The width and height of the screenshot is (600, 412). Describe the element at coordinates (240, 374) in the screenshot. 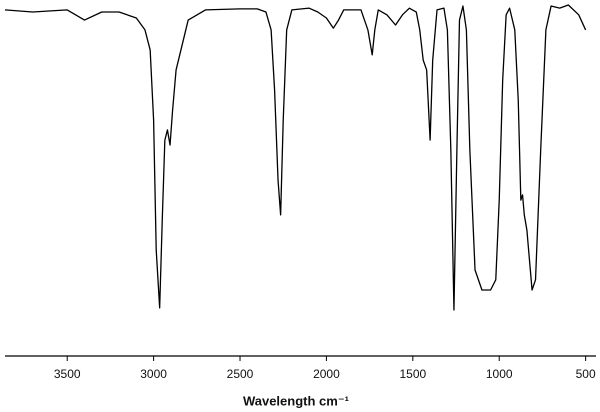

I see `x-tick-label: 2500` at that location.